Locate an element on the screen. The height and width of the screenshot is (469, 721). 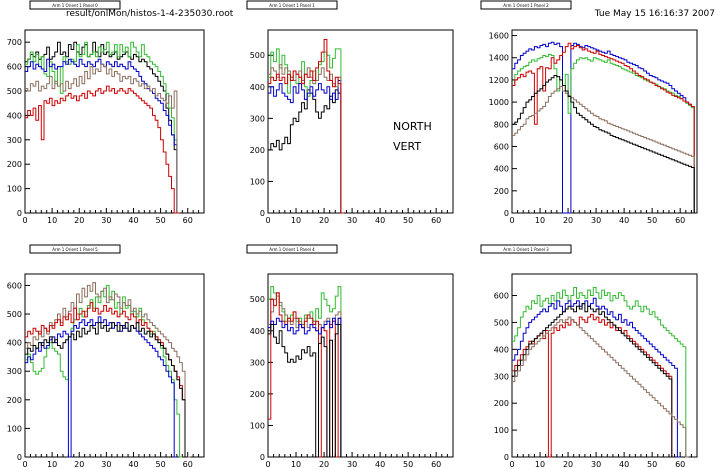
y-tick-label: 800 is located at coordinates (501, 124).